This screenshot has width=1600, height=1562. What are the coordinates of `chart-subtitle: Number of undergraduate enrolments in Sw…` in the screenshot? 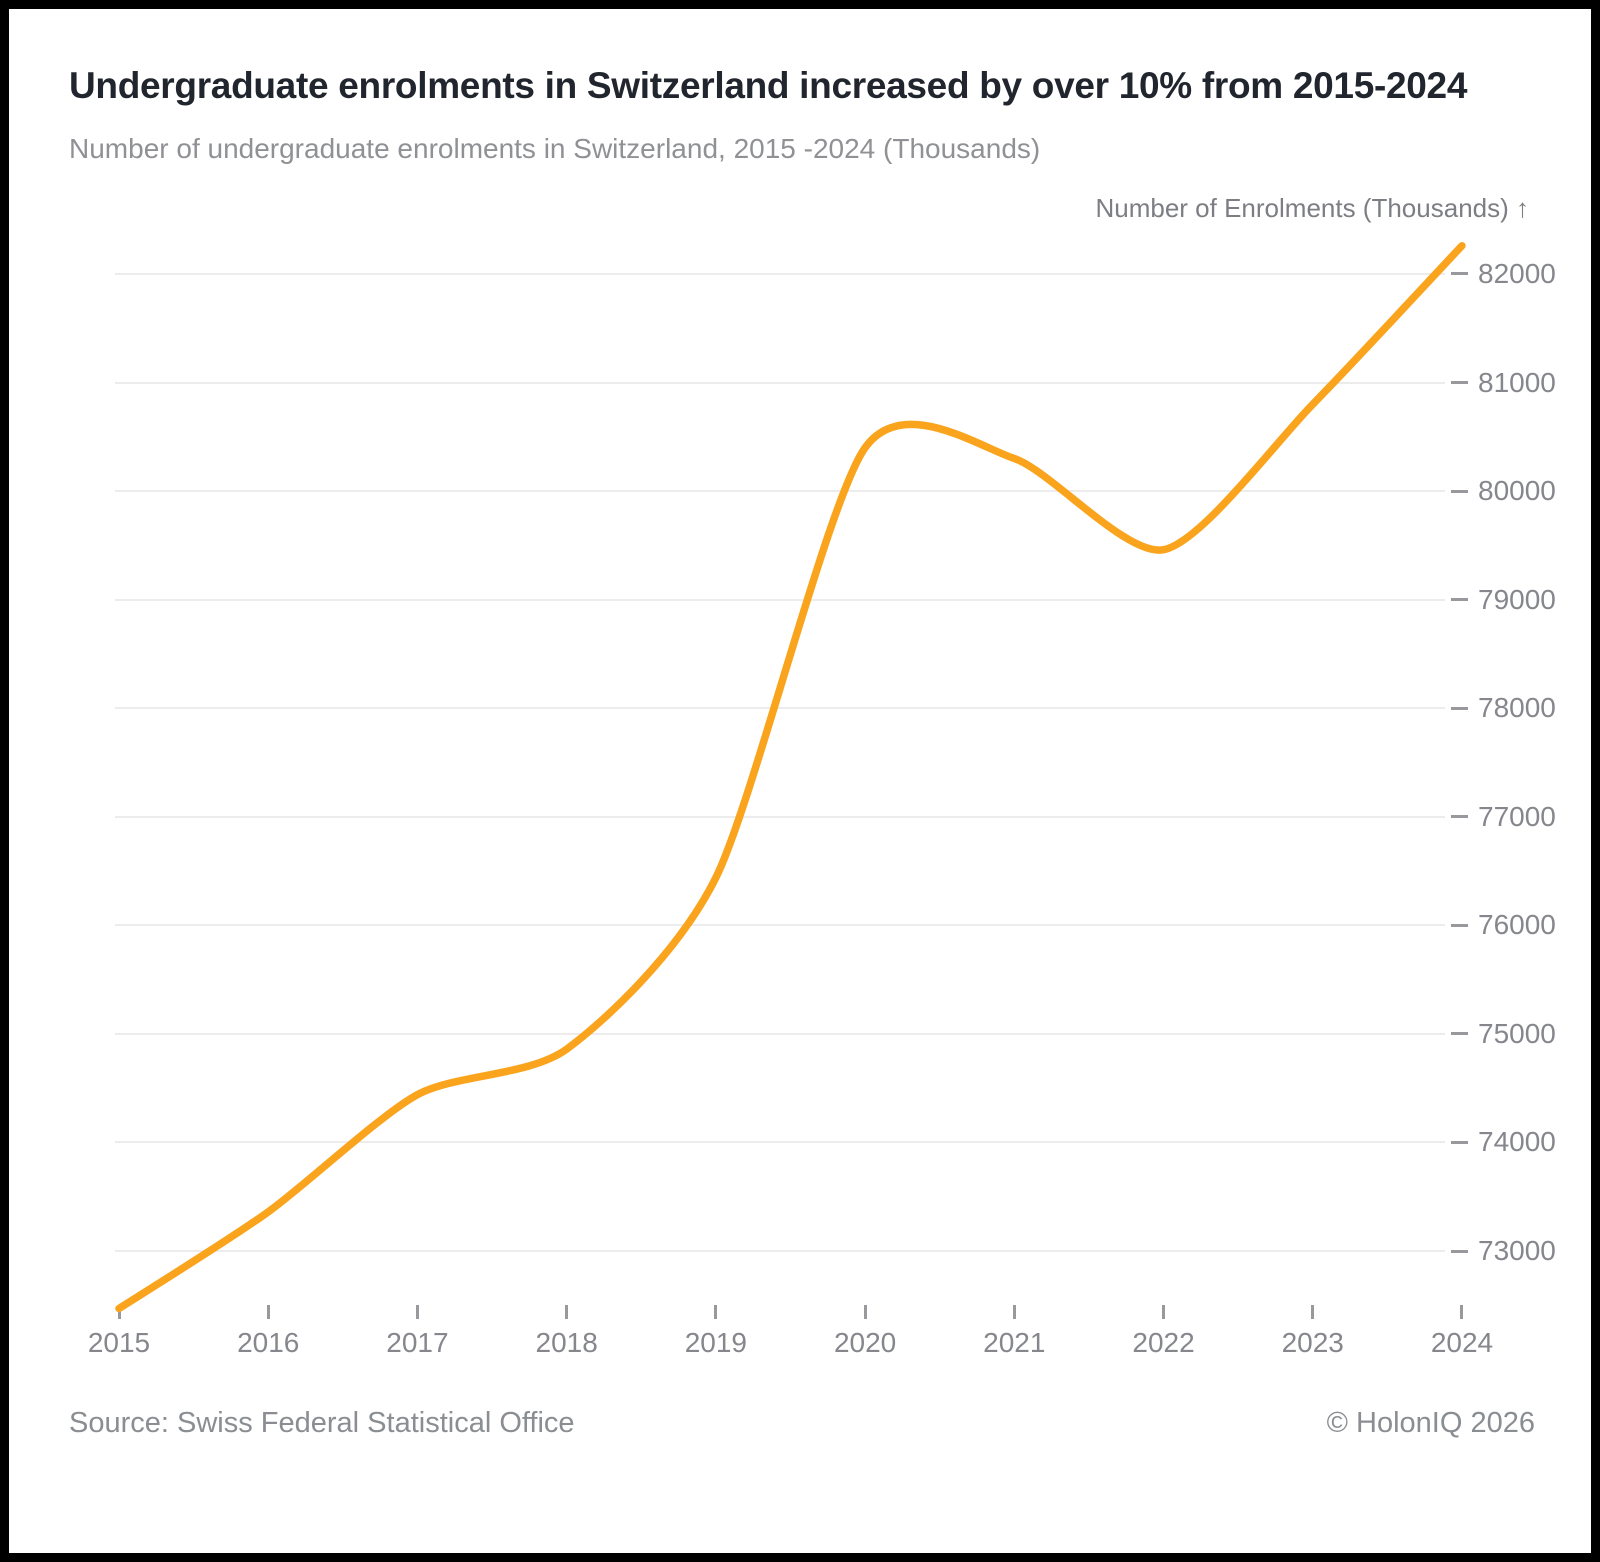 It's located at (555, 148).